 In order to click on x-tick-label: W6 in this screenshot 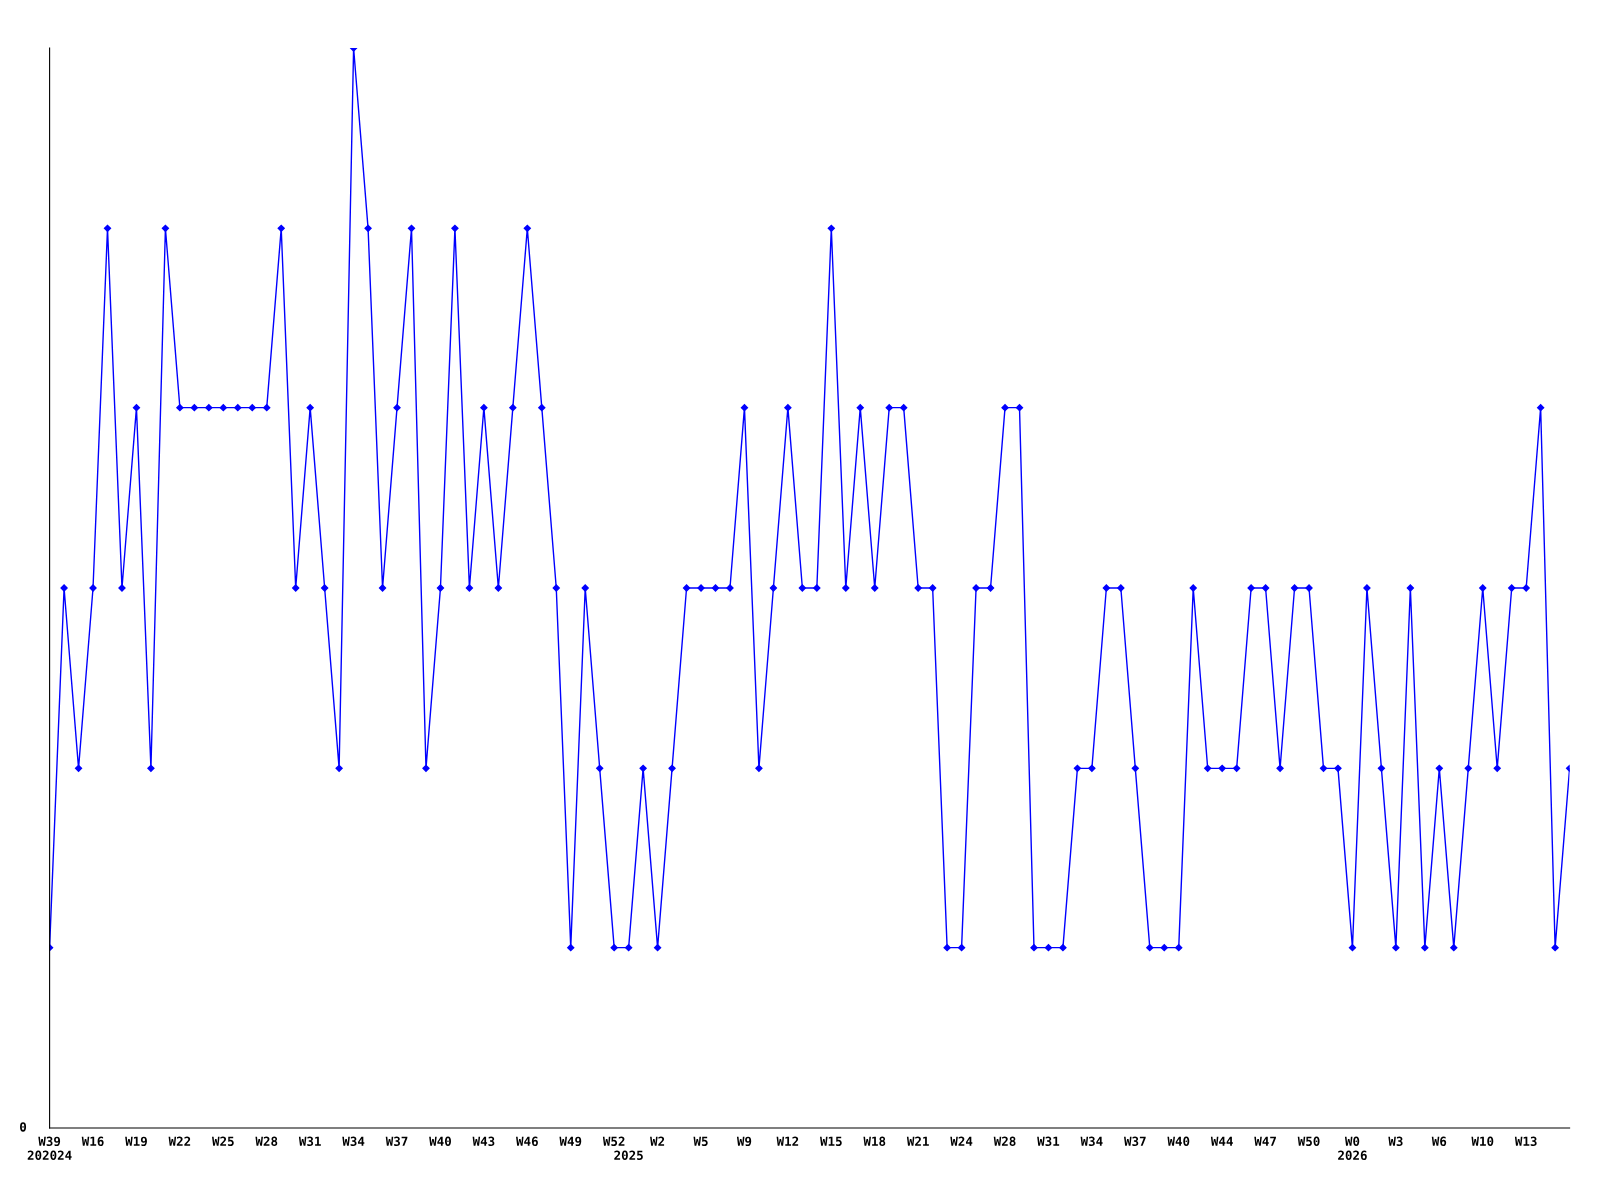, I will do `click(1439, 1141)`.